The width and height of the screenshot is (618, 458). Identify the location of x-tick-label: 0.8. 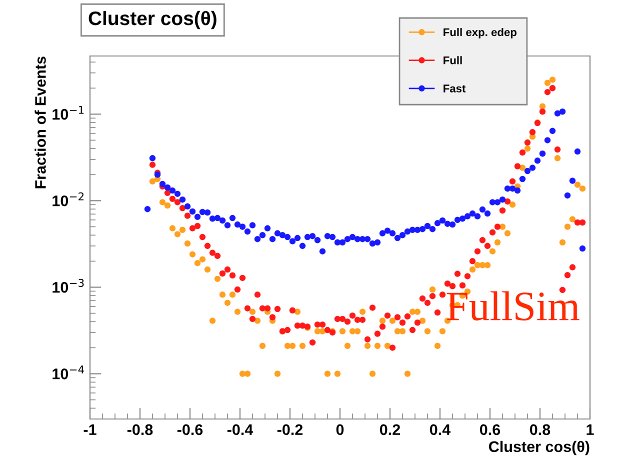
(540, 430).